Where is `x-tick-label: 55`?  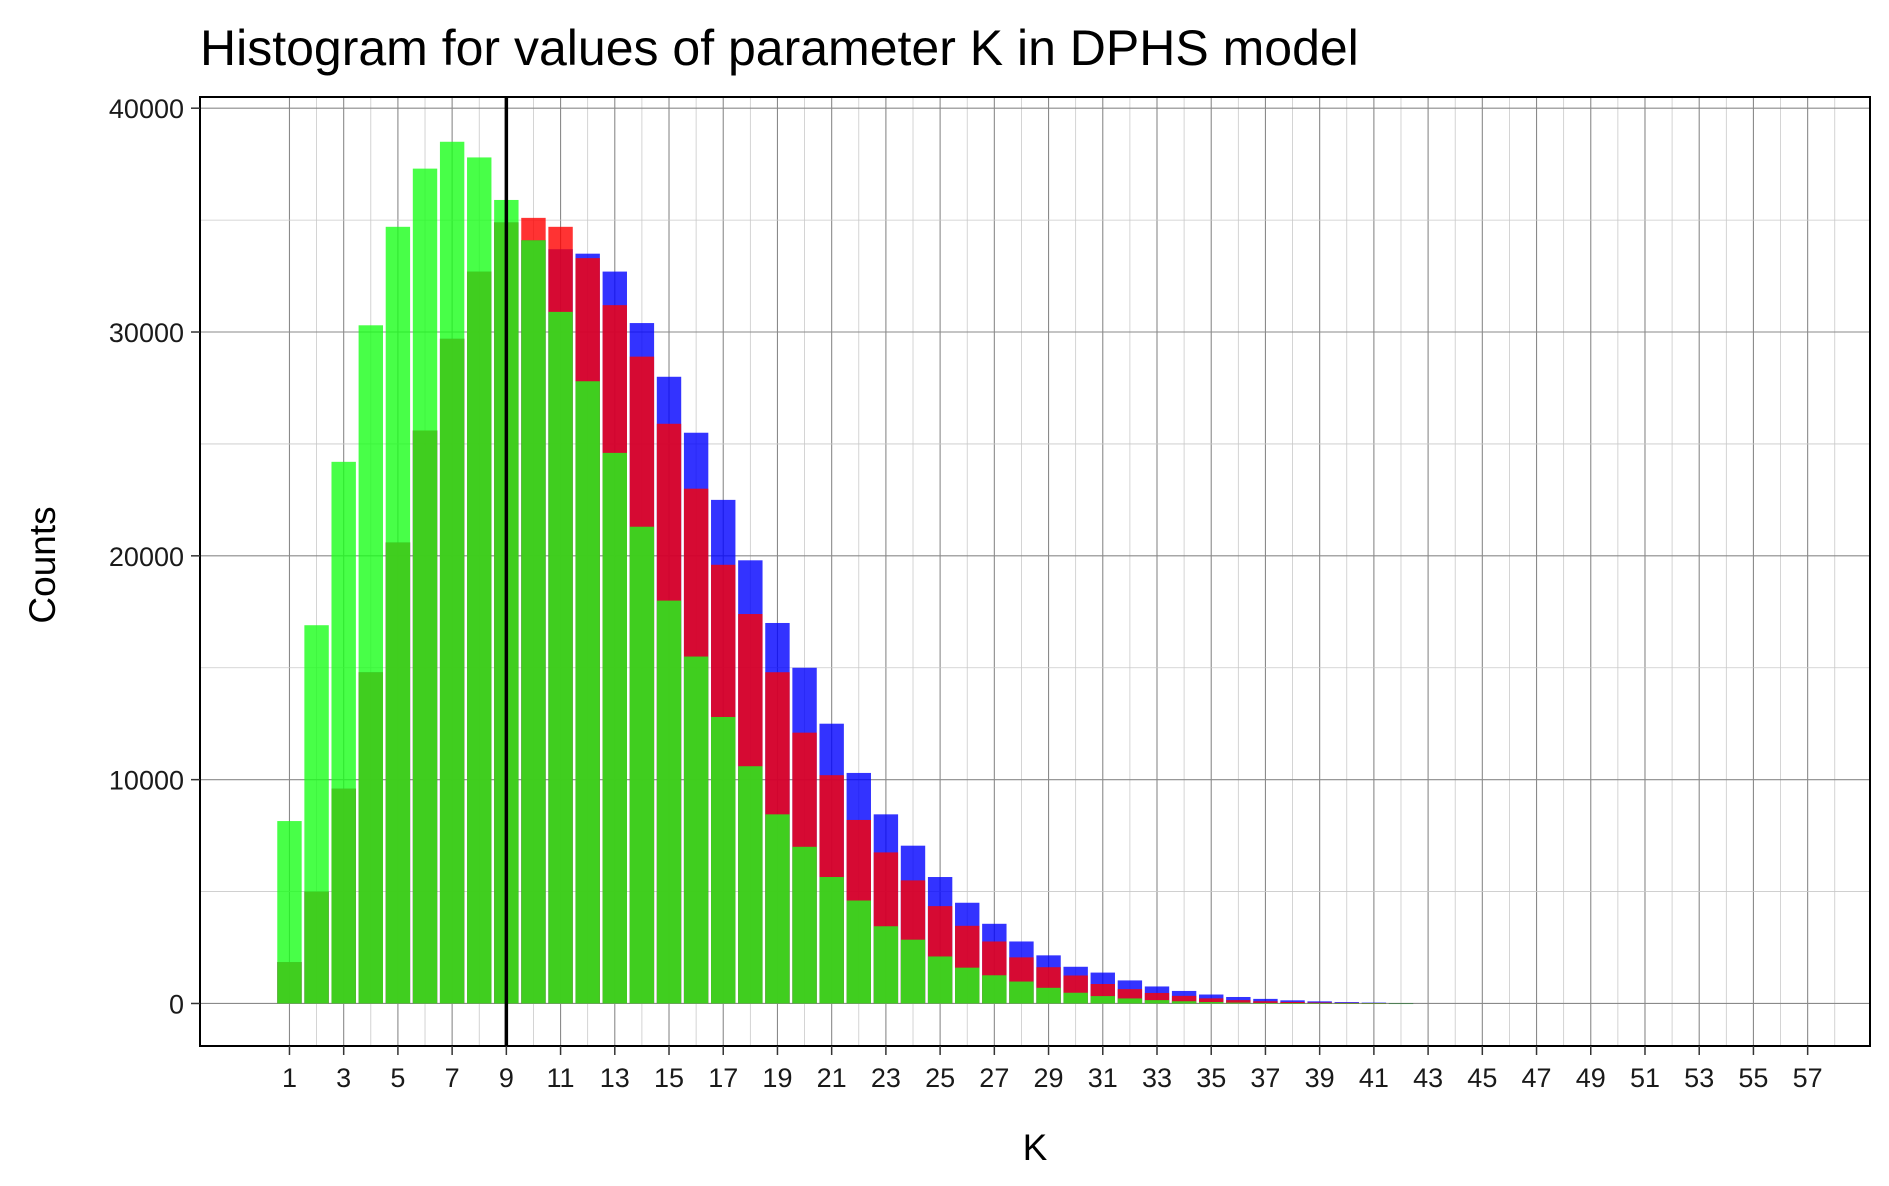 x-tick-label: 55 is located at coordinates (1753, 1078).